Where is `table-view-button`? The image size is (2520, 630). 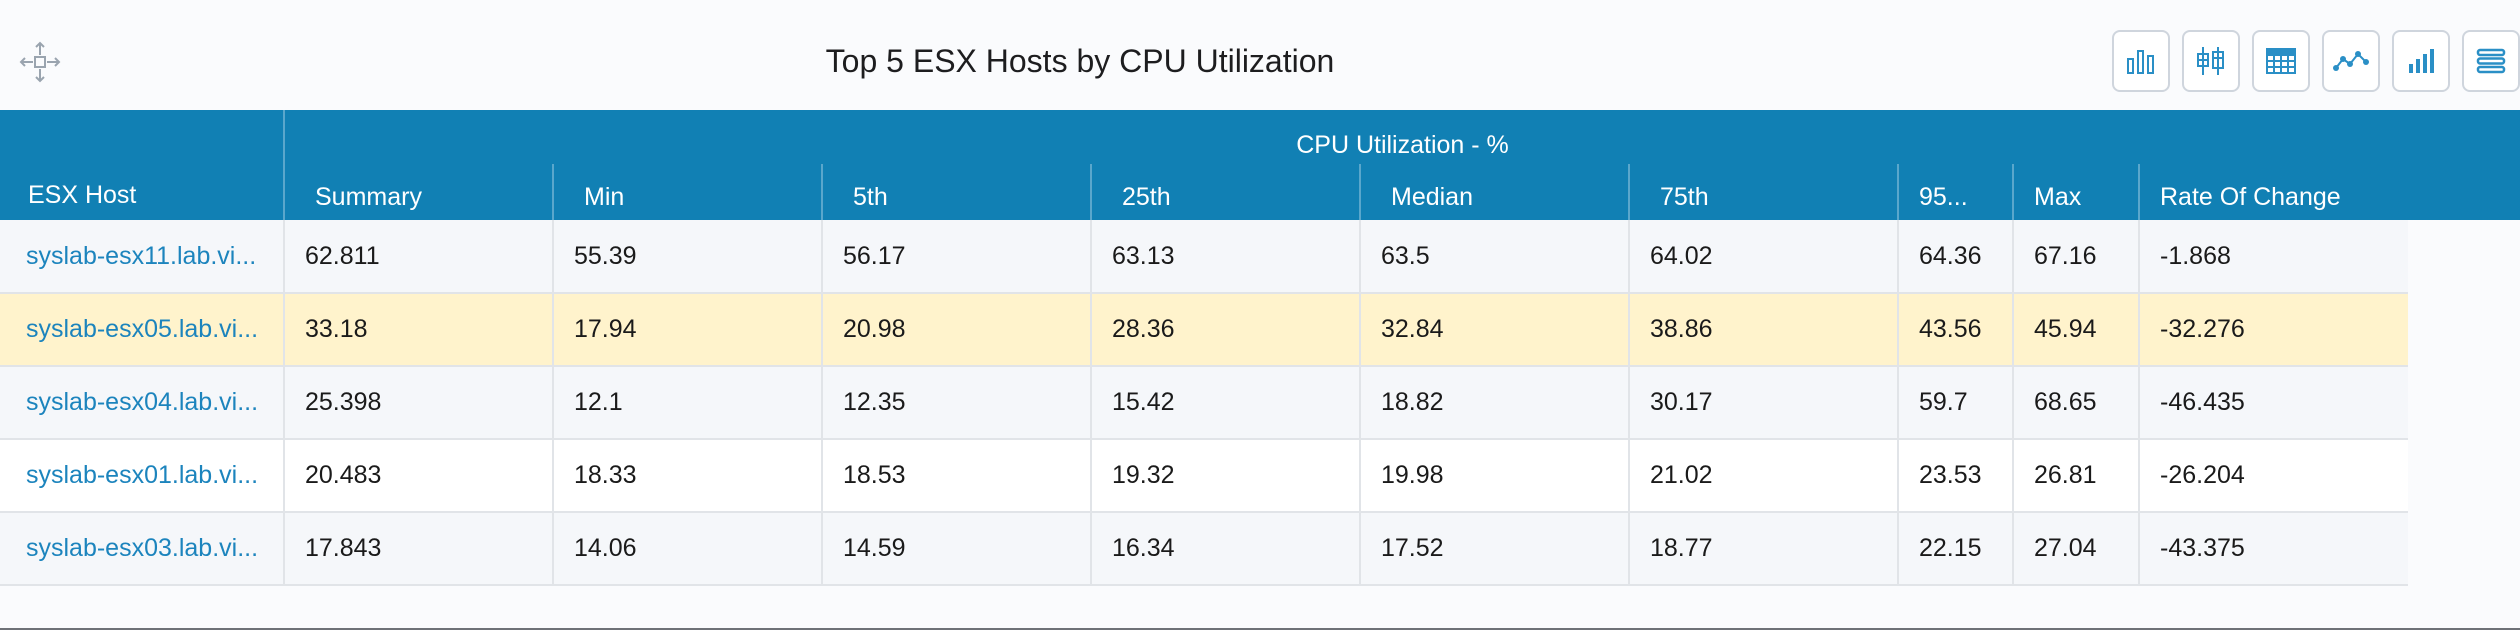
table-view-button is located at coordinates (2281, 61).